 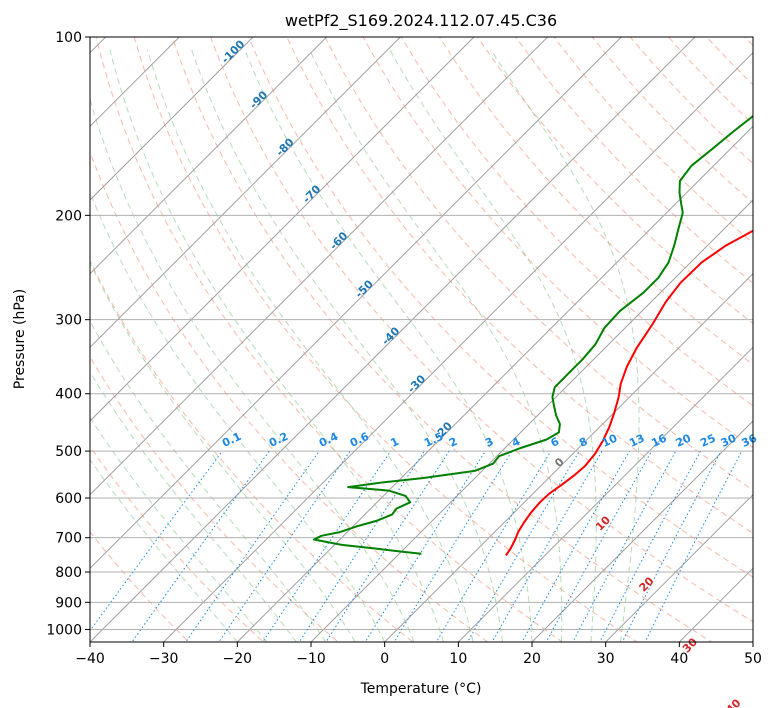 I want to click on x-tick-label: 20, so click(x=532, y=659).